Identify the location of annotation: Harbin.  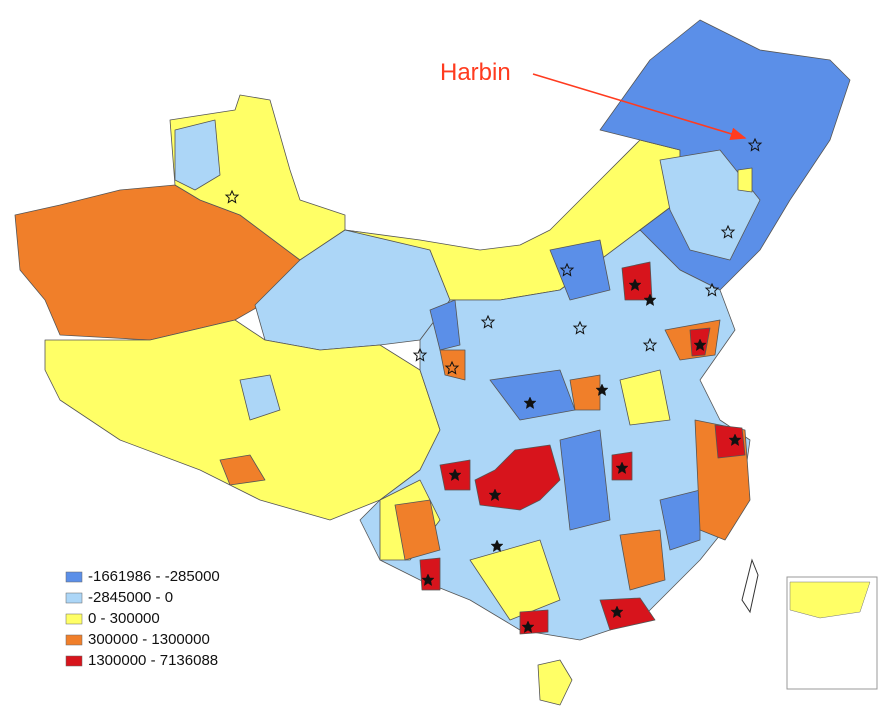
(475, 72).